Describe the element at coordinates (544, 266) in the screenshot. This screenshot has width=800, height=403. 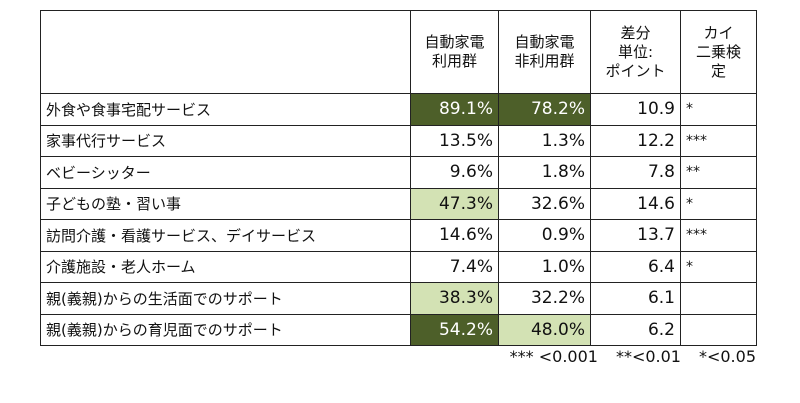
I see `table-cell: 1.0%` at that location.